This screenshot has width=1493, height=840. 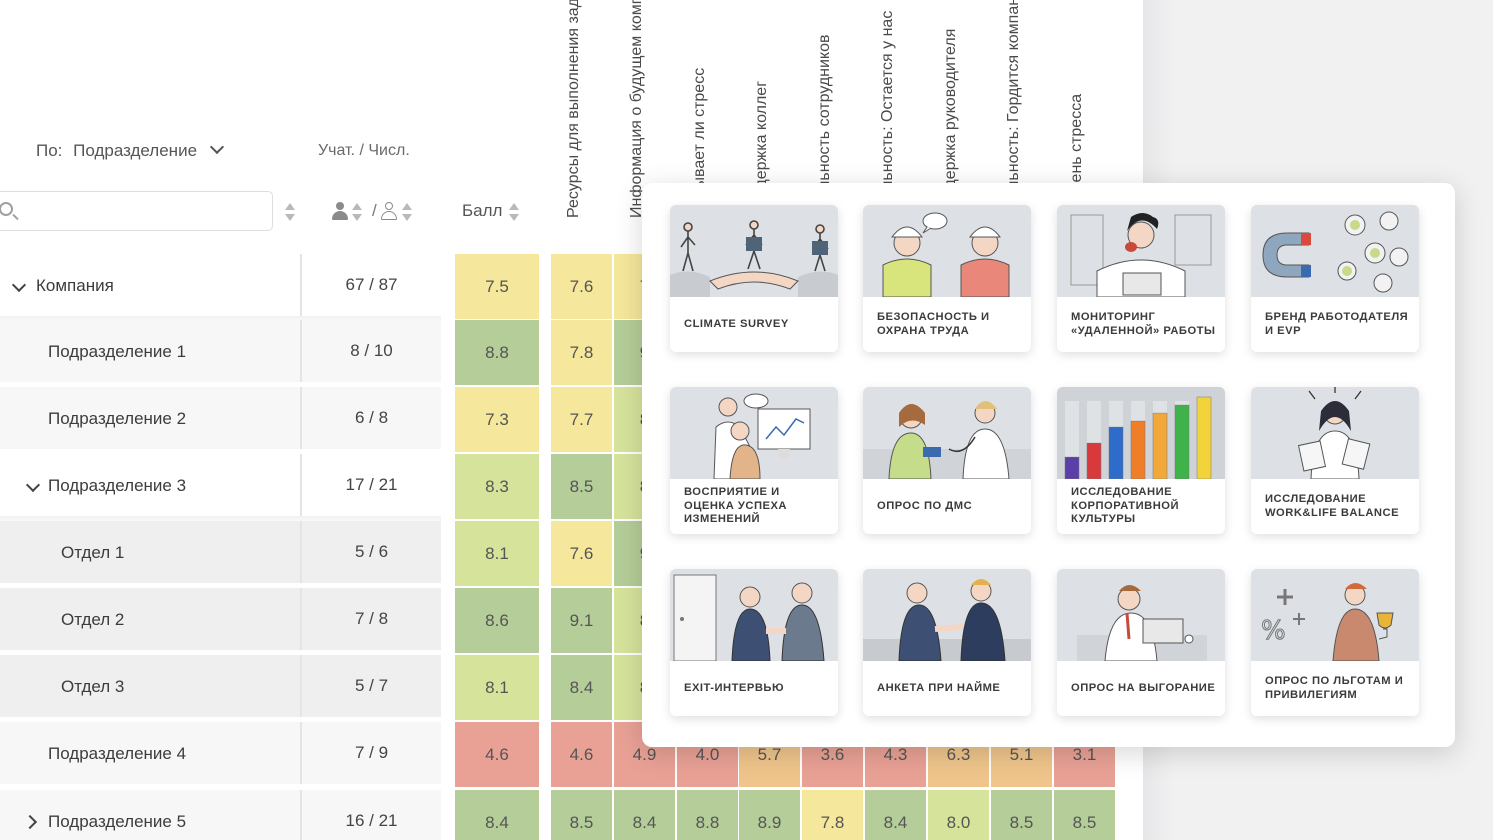 I want to click on survey-template-card: МОНИТОРИНГ «УДАЛЕННОЙ» РАБОТЫ, so click(x=1141, y=278).